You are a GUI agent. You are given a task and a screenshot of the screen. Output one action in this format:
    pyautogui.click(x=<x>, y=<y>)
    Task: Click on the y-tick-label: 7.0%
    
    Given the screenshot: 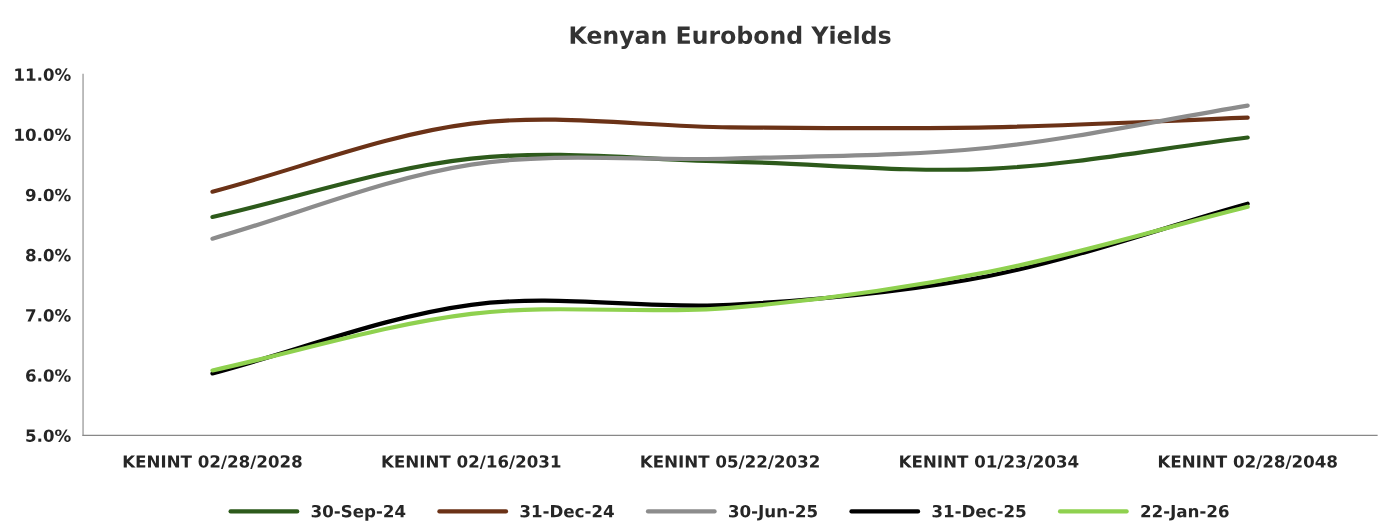 What is the action you would take?
    pyautogui.click(x=48, y=315)
    